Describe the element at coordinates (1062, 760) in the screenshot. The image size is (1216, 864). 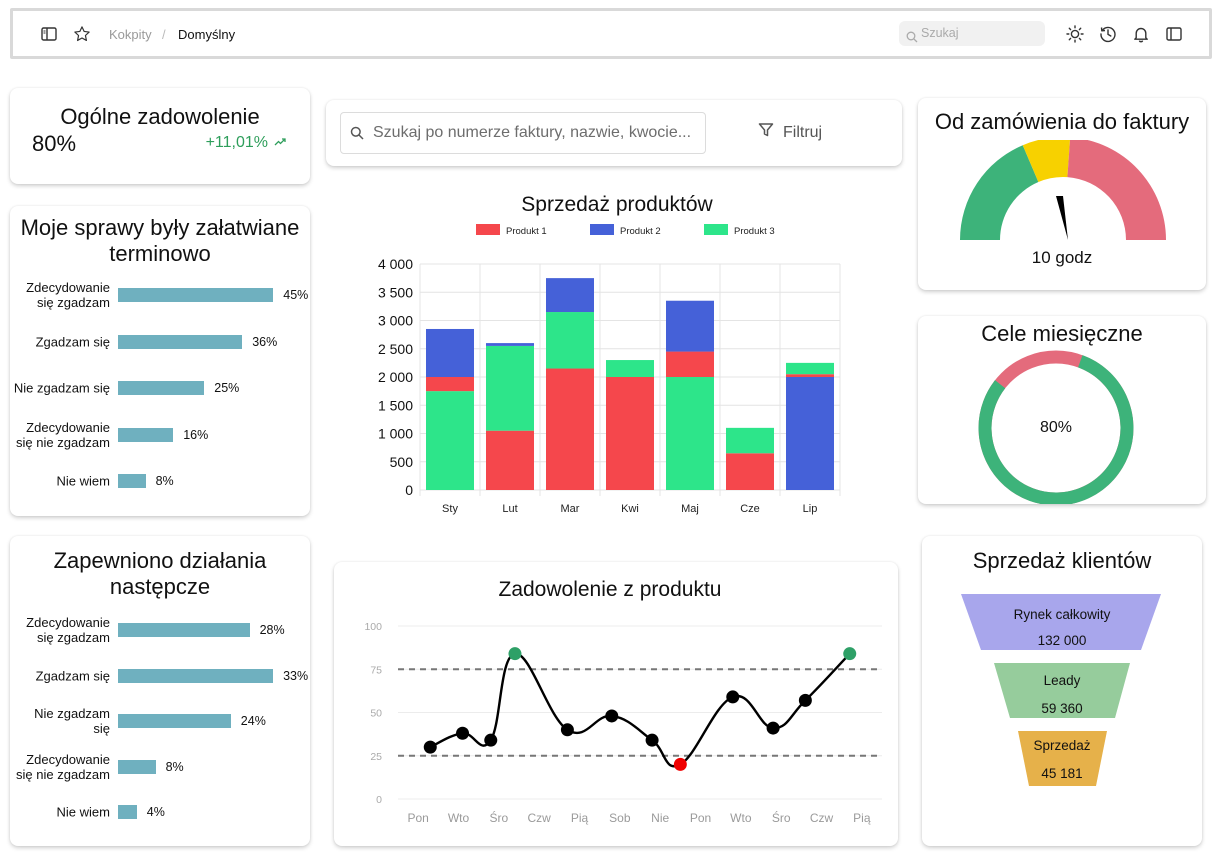
I see `funnel-stage-sales-text: Sprzedaż 45 181` at that location.